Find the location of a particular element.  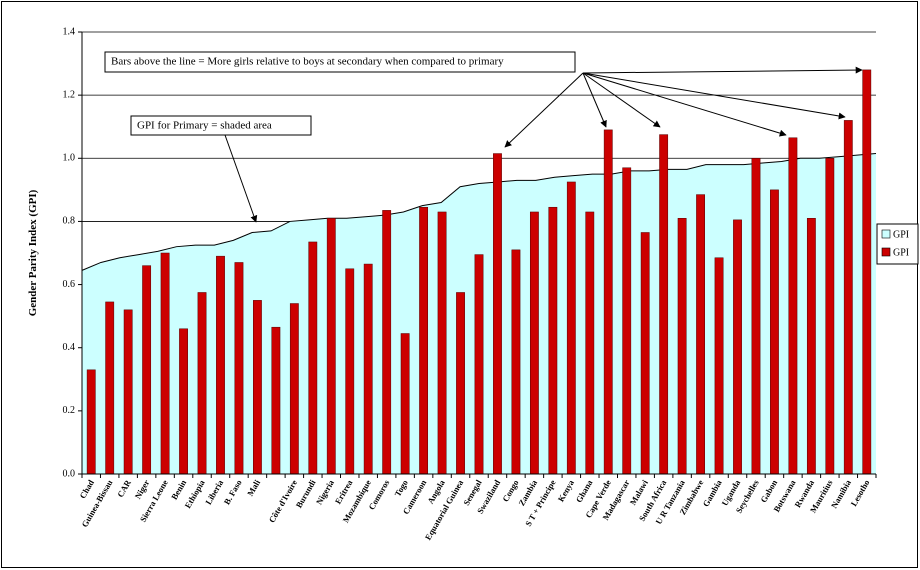

y-tick-label: 0.8 is located at coordinates (69, 221).